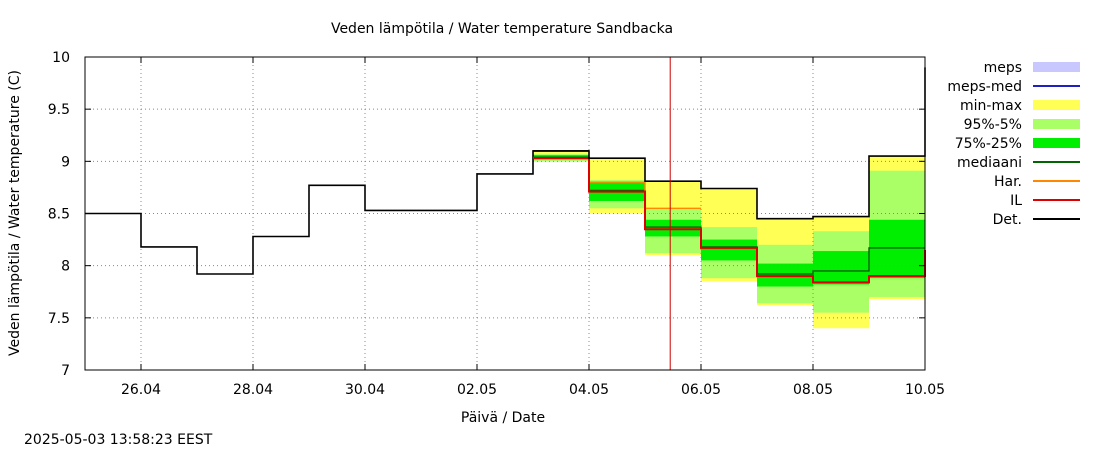 This screenshot has width=1100, height=450. What do you see at coordinates (989, 163) in the screenshot?
I see `legend-label-5: mediaani` at bounding box center [989, 163].